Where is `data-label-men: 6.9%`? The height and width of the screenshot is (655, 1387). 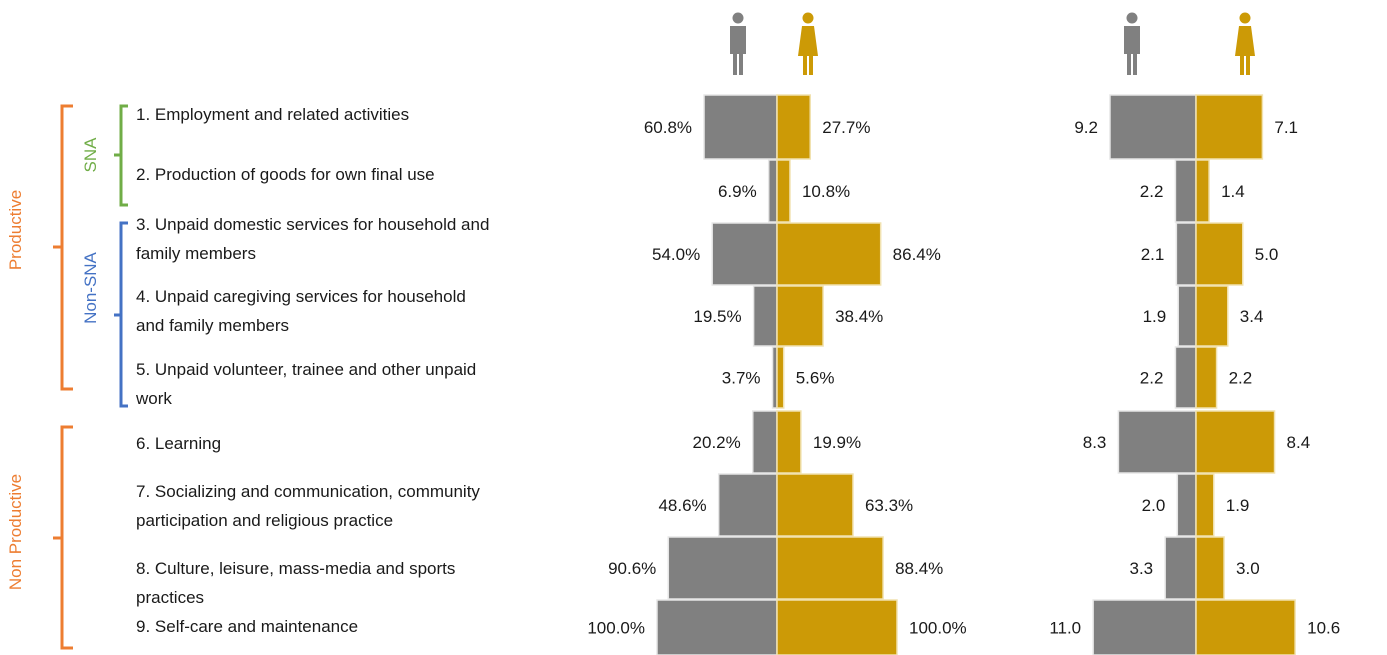
data-label-men: 6.9% is located at coordinates (737, 191).